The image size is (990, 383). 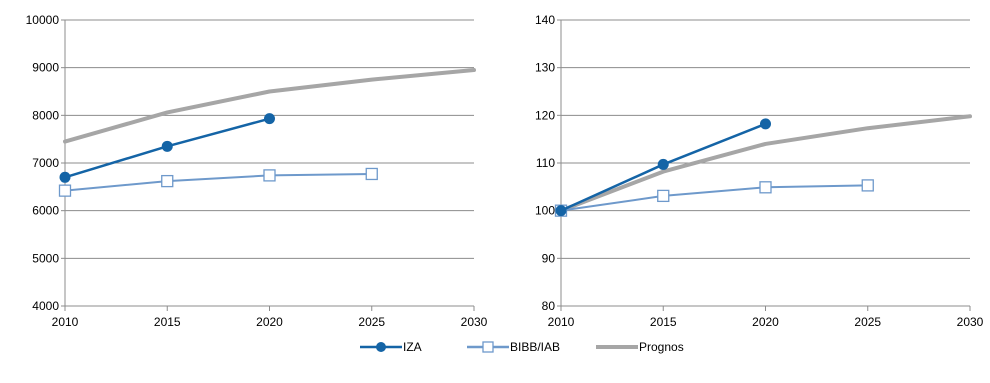 I want to click on y-tick-label: 6000, so click(x=45, y=211).